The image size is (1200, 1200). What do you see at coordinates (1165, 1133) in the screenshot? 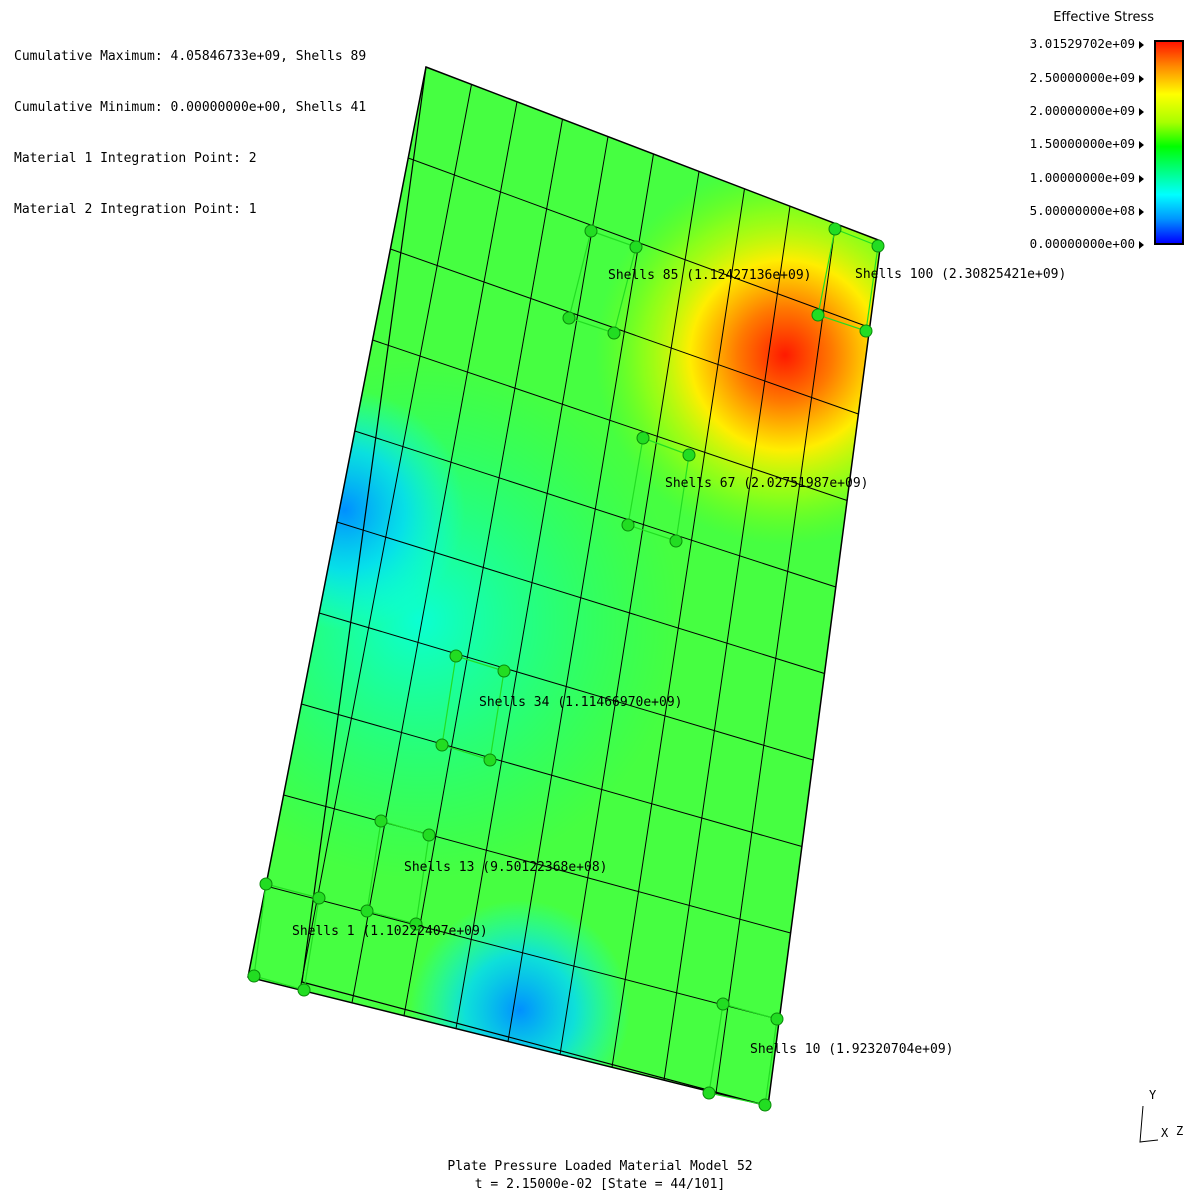
I see `axis-x-label: X` at bounding box center [1165, 1133].